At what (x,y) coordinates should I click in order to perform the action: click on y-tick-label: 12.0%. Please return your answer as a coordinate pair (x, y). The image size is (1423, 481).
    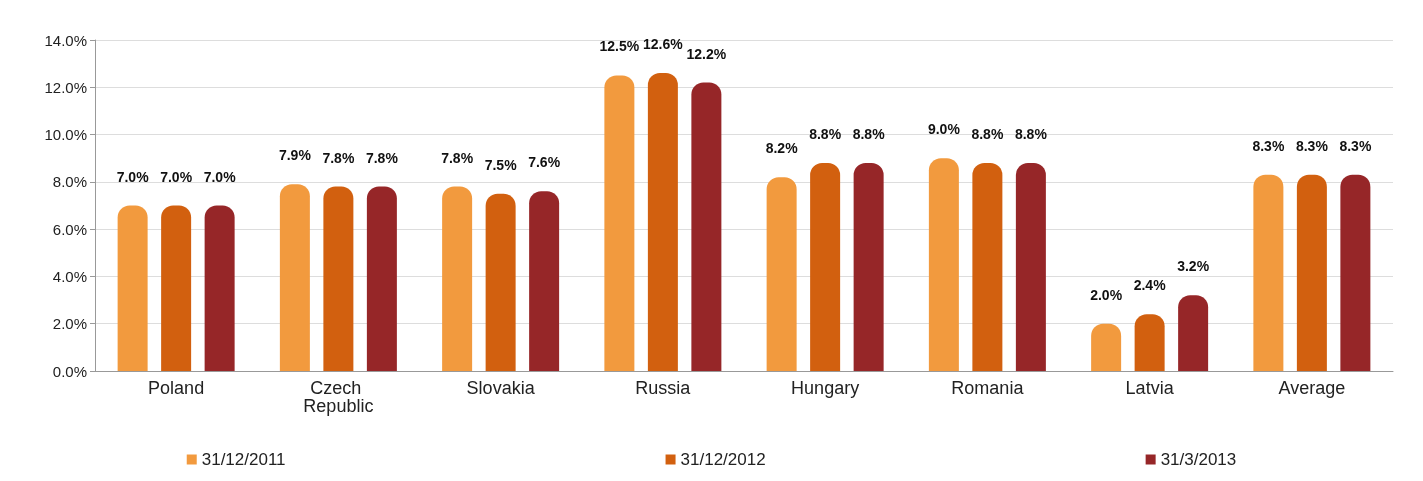
    Looking at the image, I should click on (65, 87).